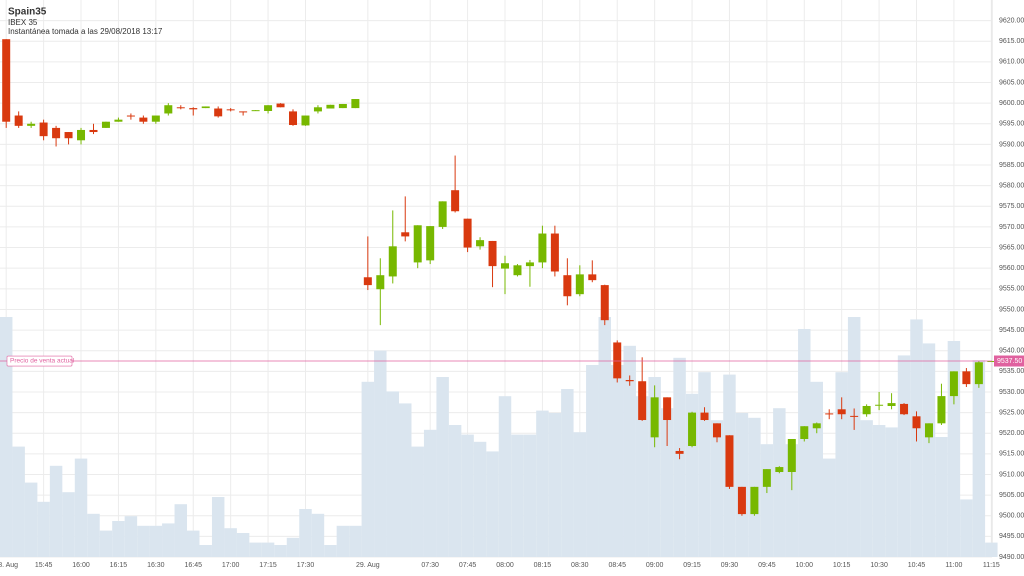 This screenshot has width=1024, height=576. Describe the element at coordinates (23, 22) in the screenshot. I see `chart-subtitle: IBEX 35` at that location.